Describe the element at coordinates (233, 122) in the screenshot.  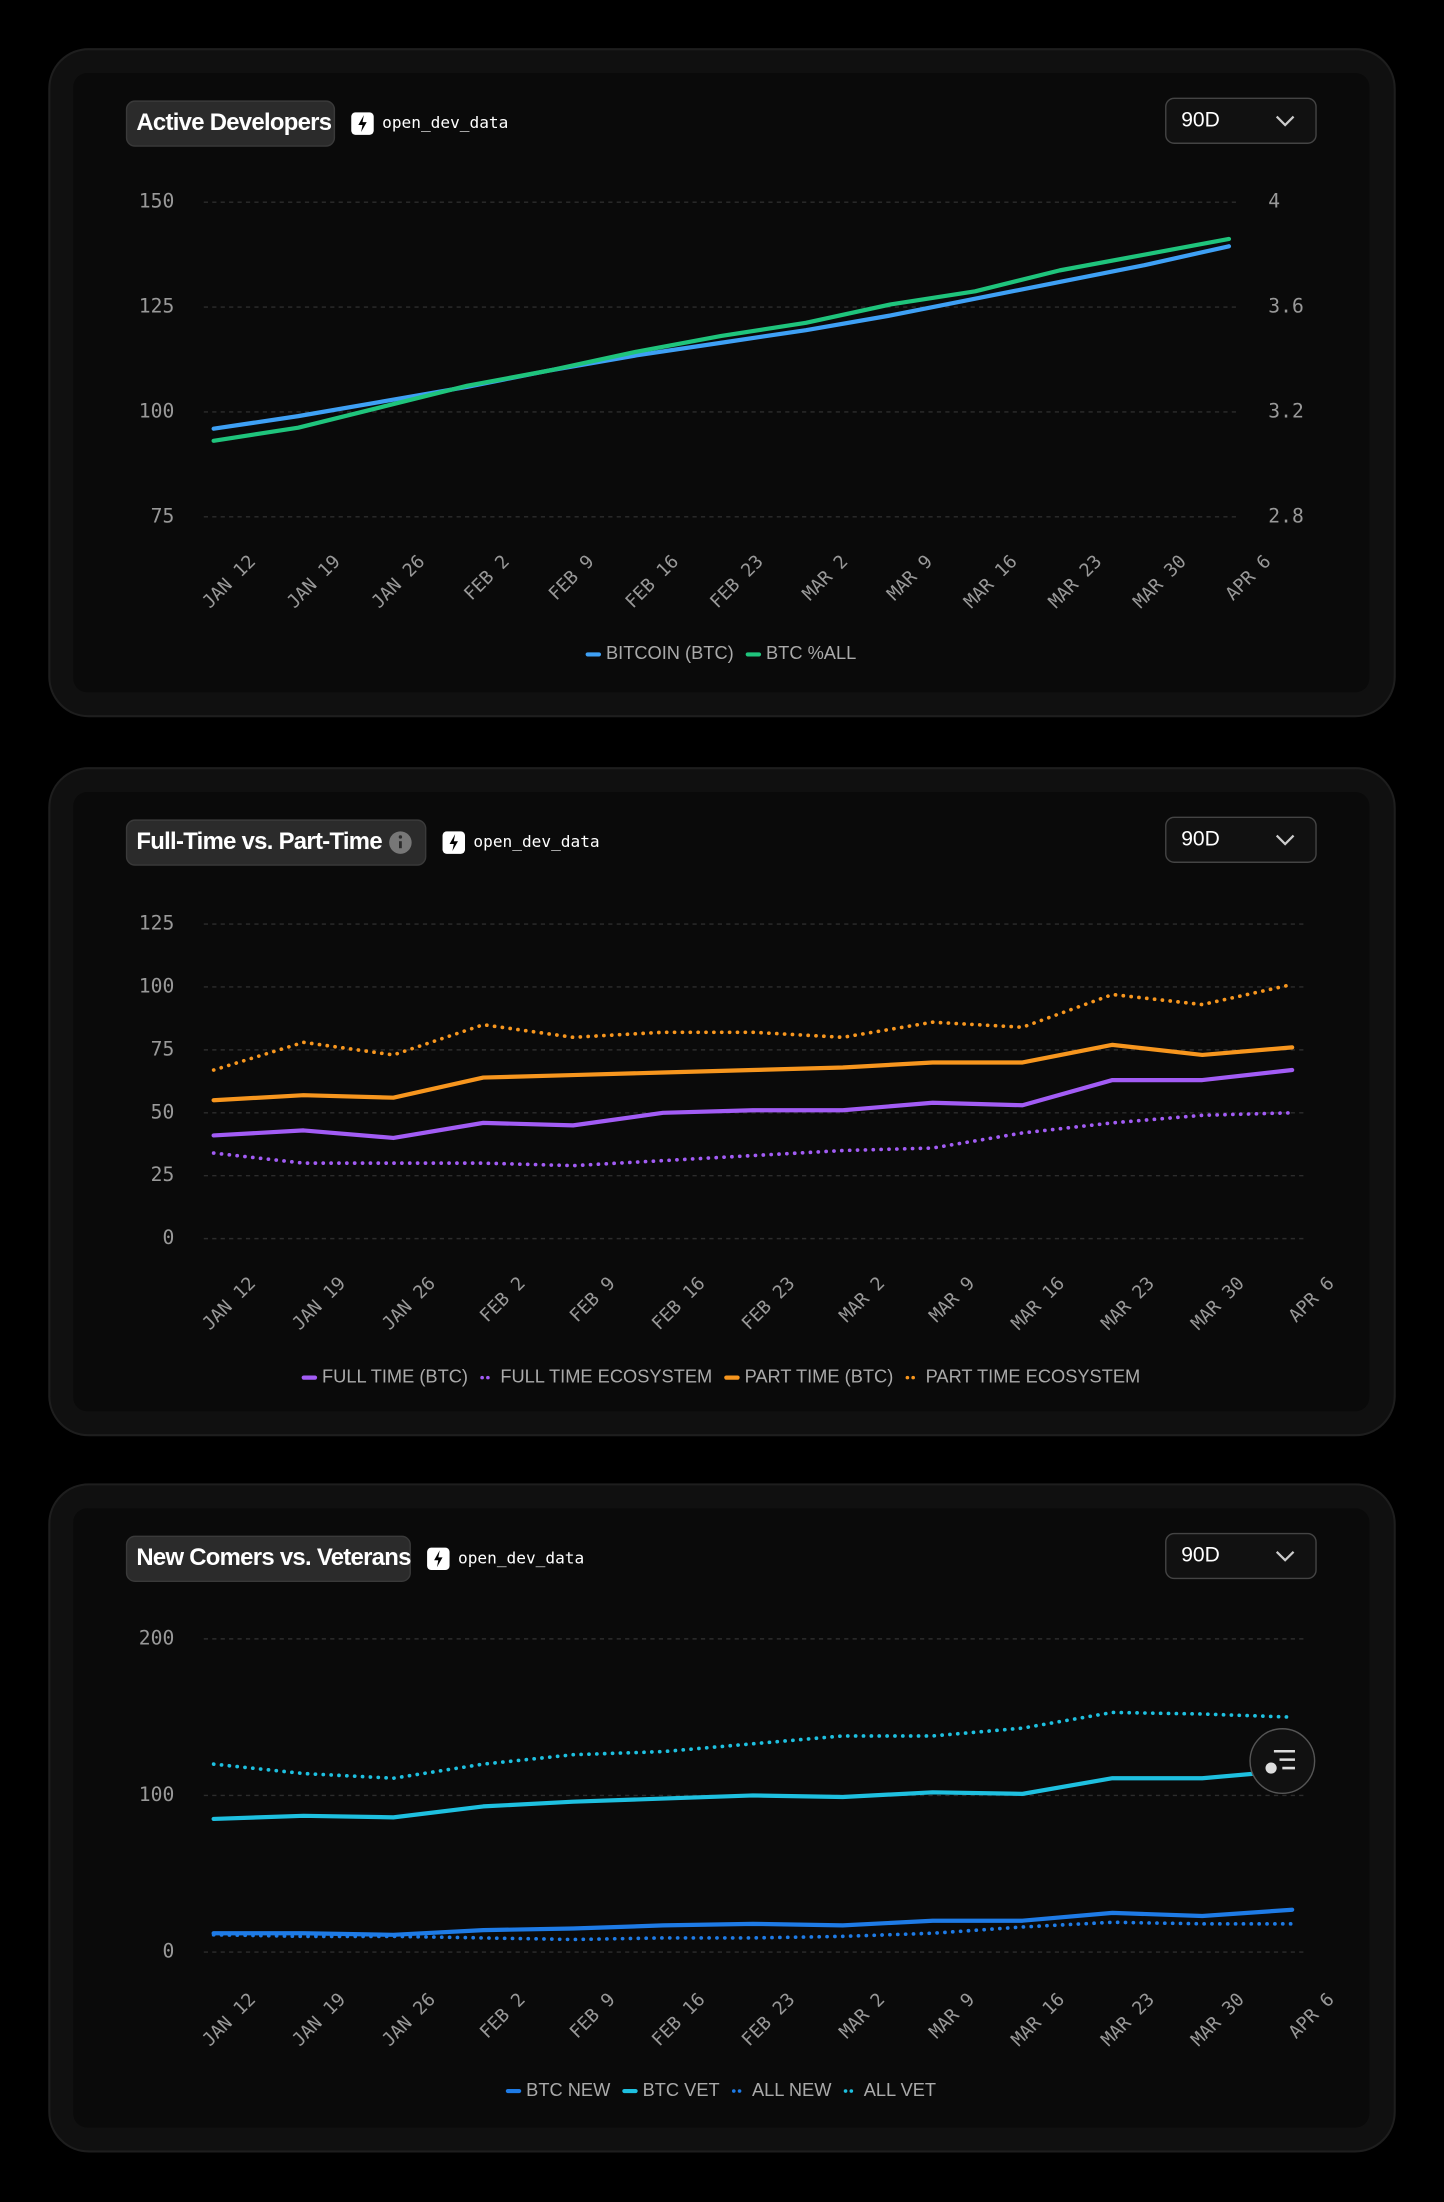
I see `chart-title: Active Developers` at that location.